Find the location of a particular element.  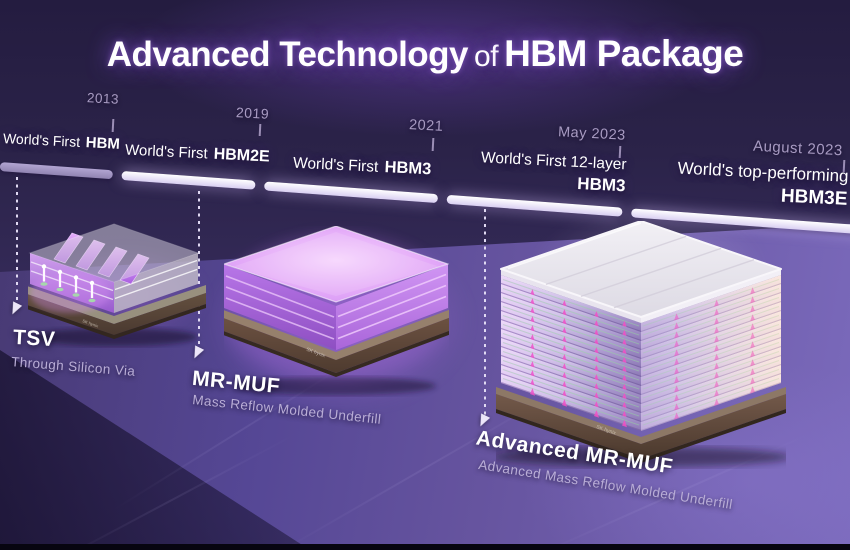

milestone-year: May 2023 is located at coordinates (592, 134).